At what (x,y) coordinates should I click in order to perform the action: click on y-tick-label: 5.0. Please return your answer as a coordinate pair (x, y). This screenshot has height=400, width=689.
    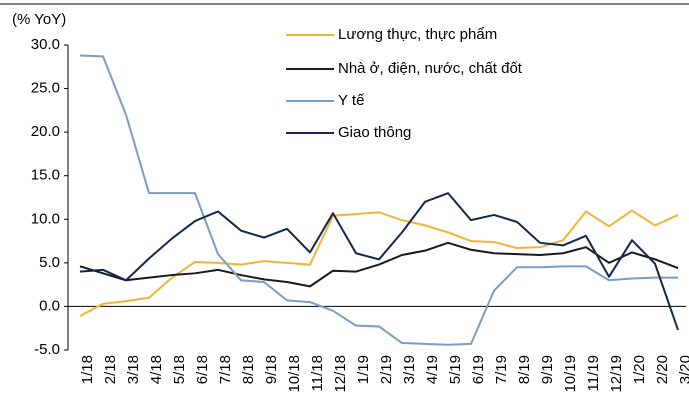
    Looking at the image, I should click on (49, 262).